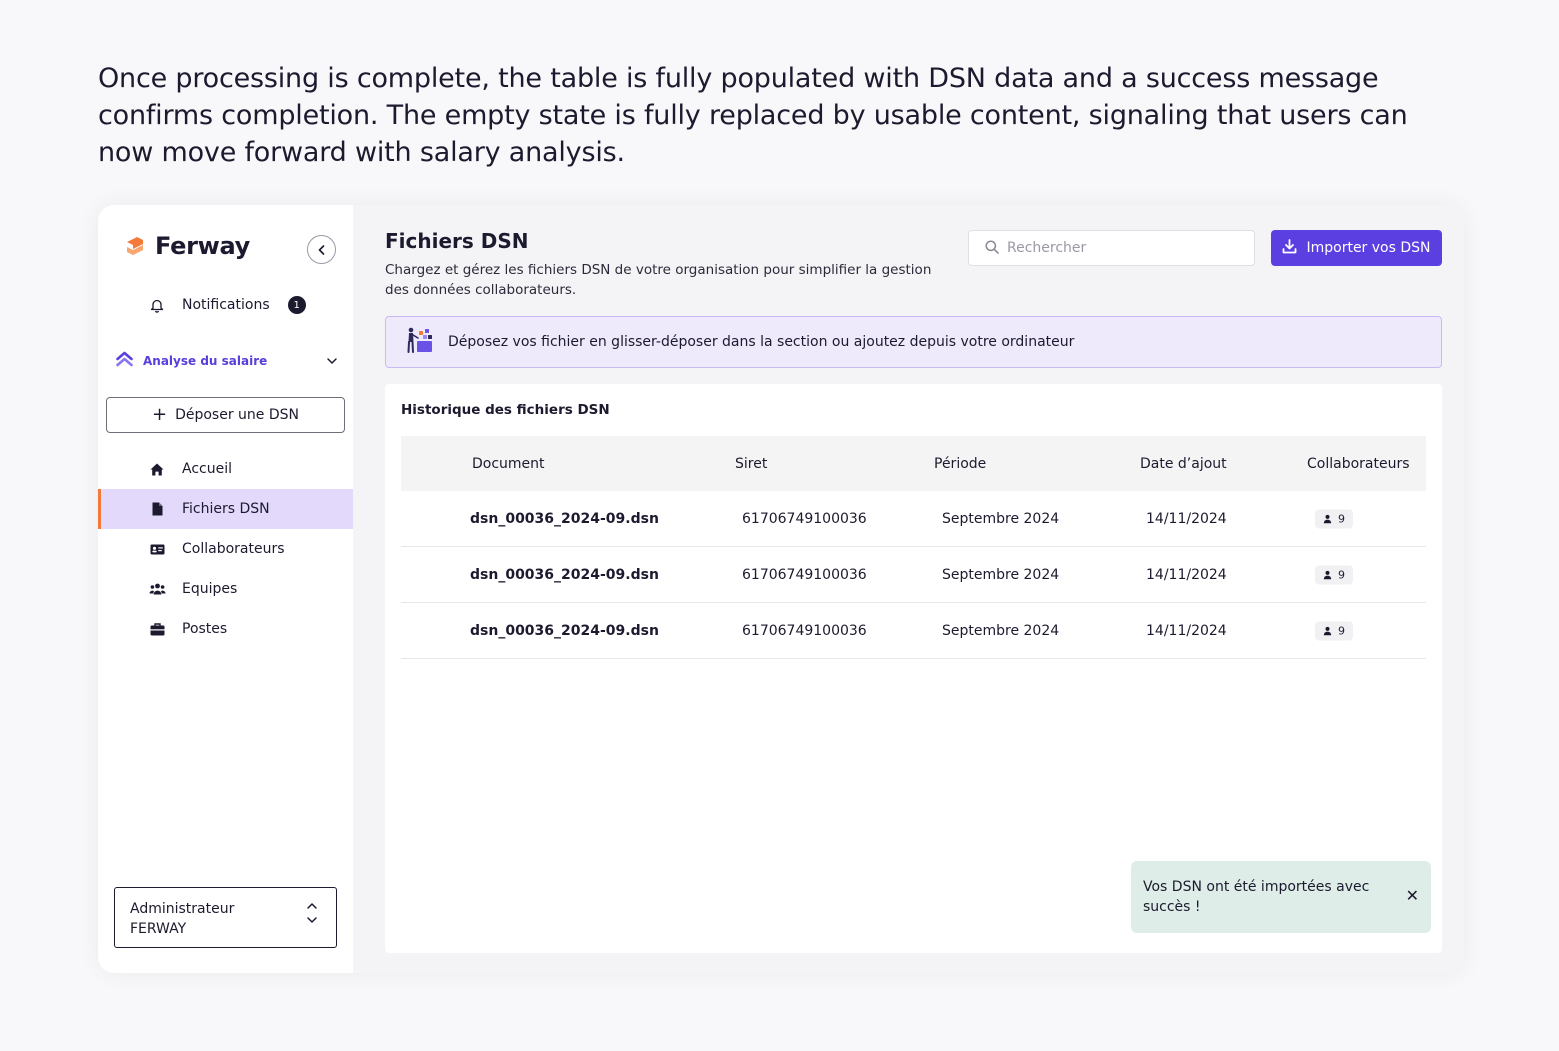  Describe the element at coordinates (157, 589) in the screenshot. I see `users-icon` at that location.